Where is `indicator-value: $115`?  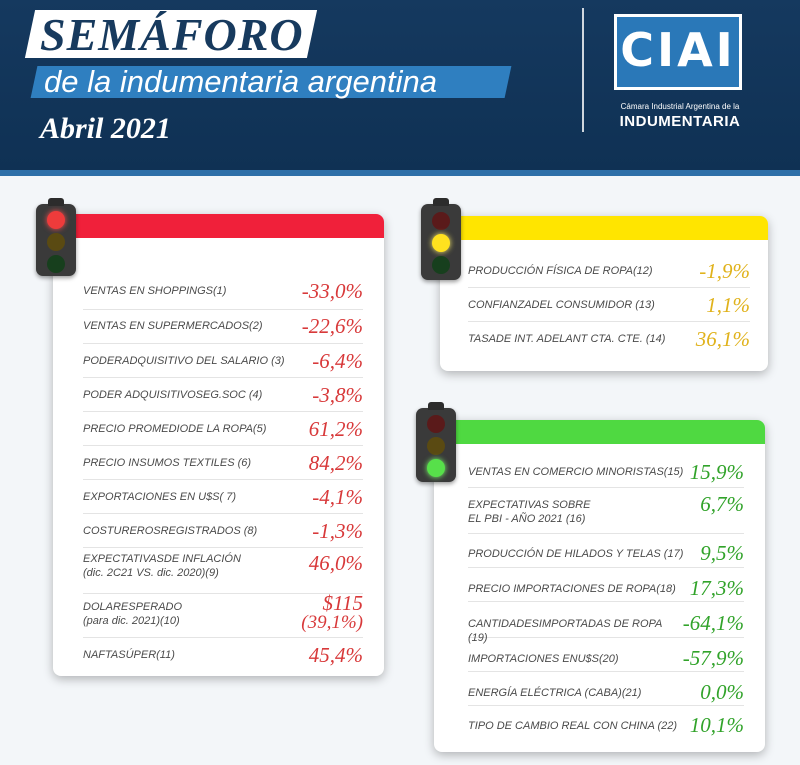
indicator-value: $115 is located at coordinates (342, 603).